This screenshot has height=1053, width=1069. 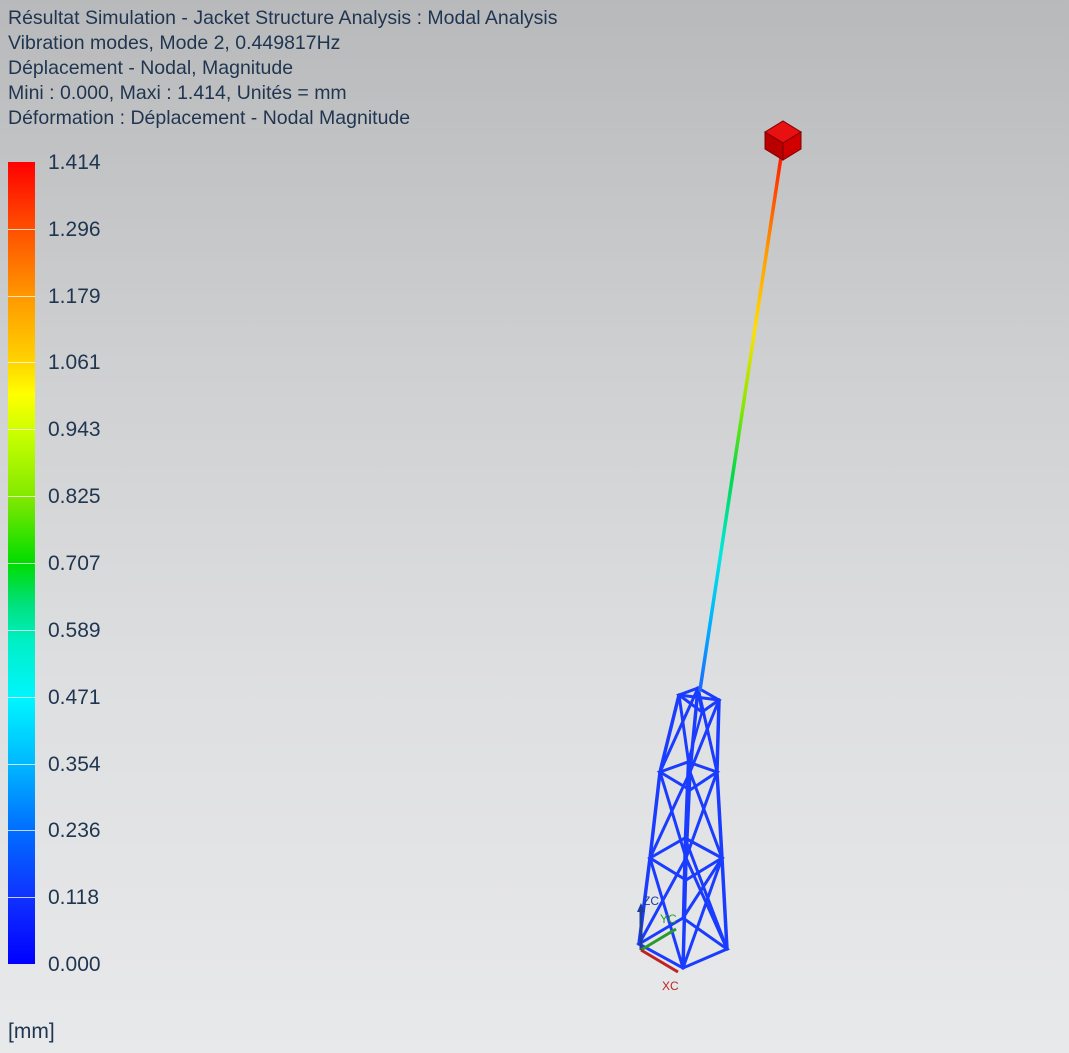 What do you see at coordinates (74, 296) in the screenshot?
I see `legend-label: 1.179` at bounding box center [74, 296].